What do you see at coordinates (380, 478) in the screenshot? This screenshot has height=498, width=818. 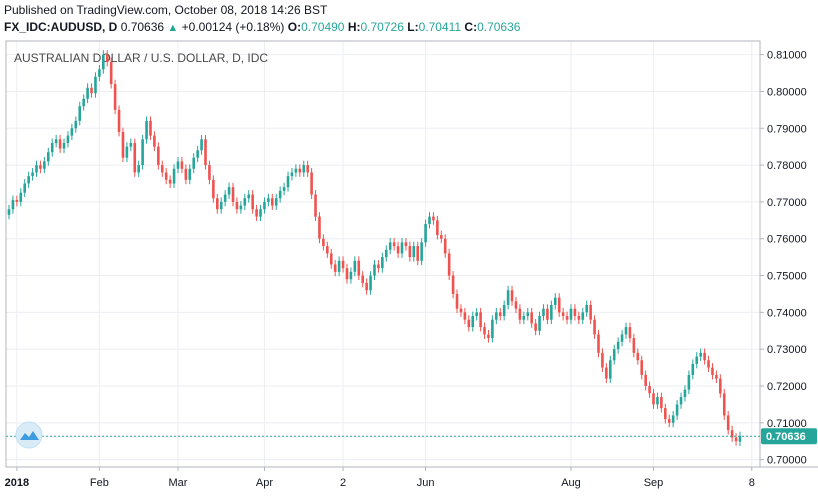 I see `x-axis: 2018 Feb Mar Apr 2 Jun Aug Sep 8` at bounding box center [380, 478].